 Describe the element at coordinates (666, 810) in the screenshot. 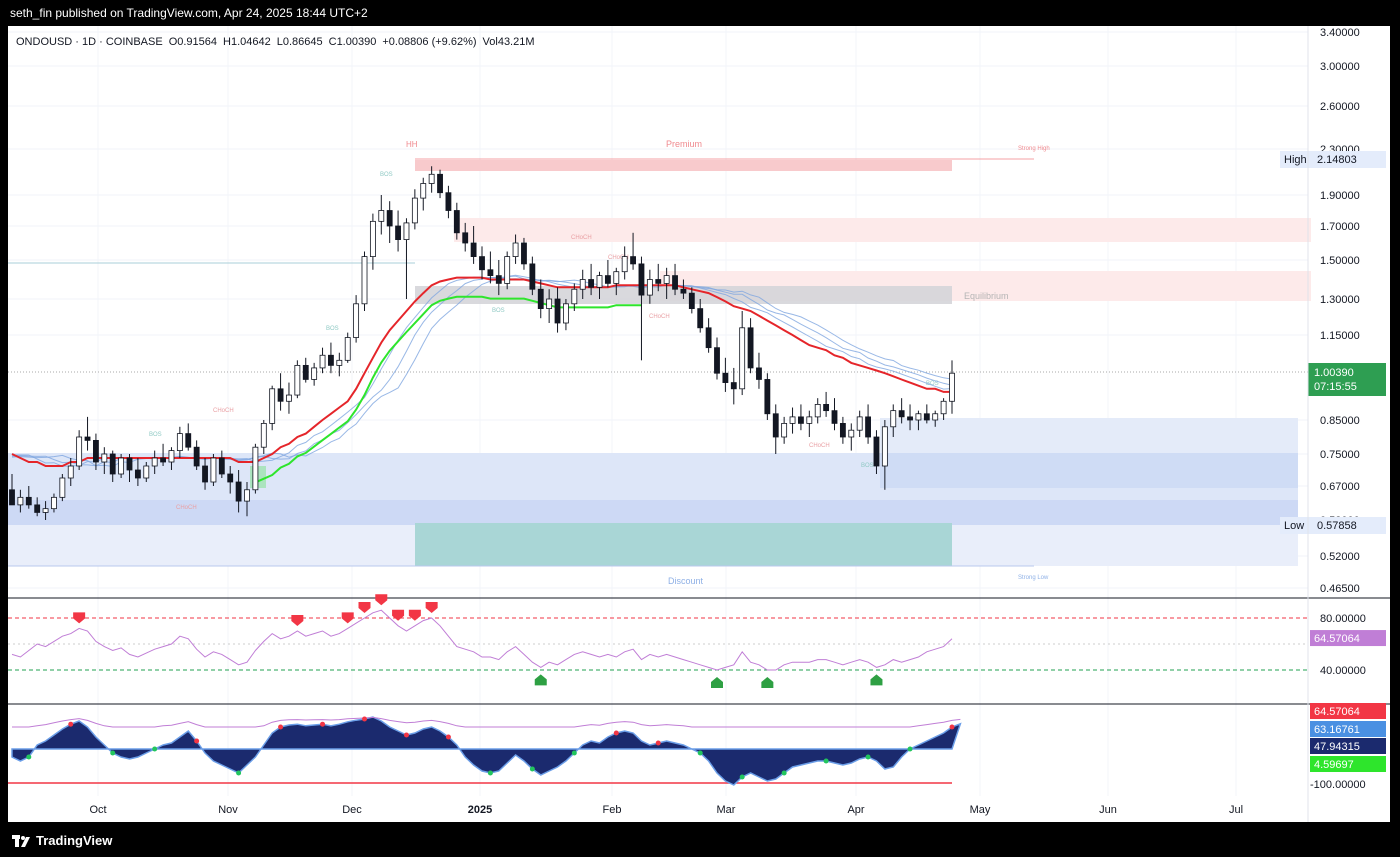

I see `time-axis: Oct Nov Dec 2025 Feb Mar Apr May Jun Jul` at that location.